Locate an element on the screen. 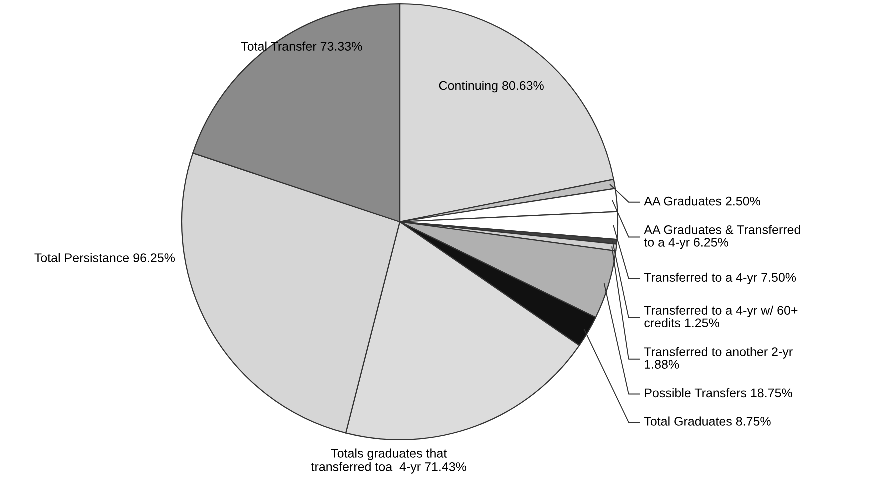 The image size is (874, 483). slice-label: Total Graduates 8.75% is located at coordinates (707, 421).